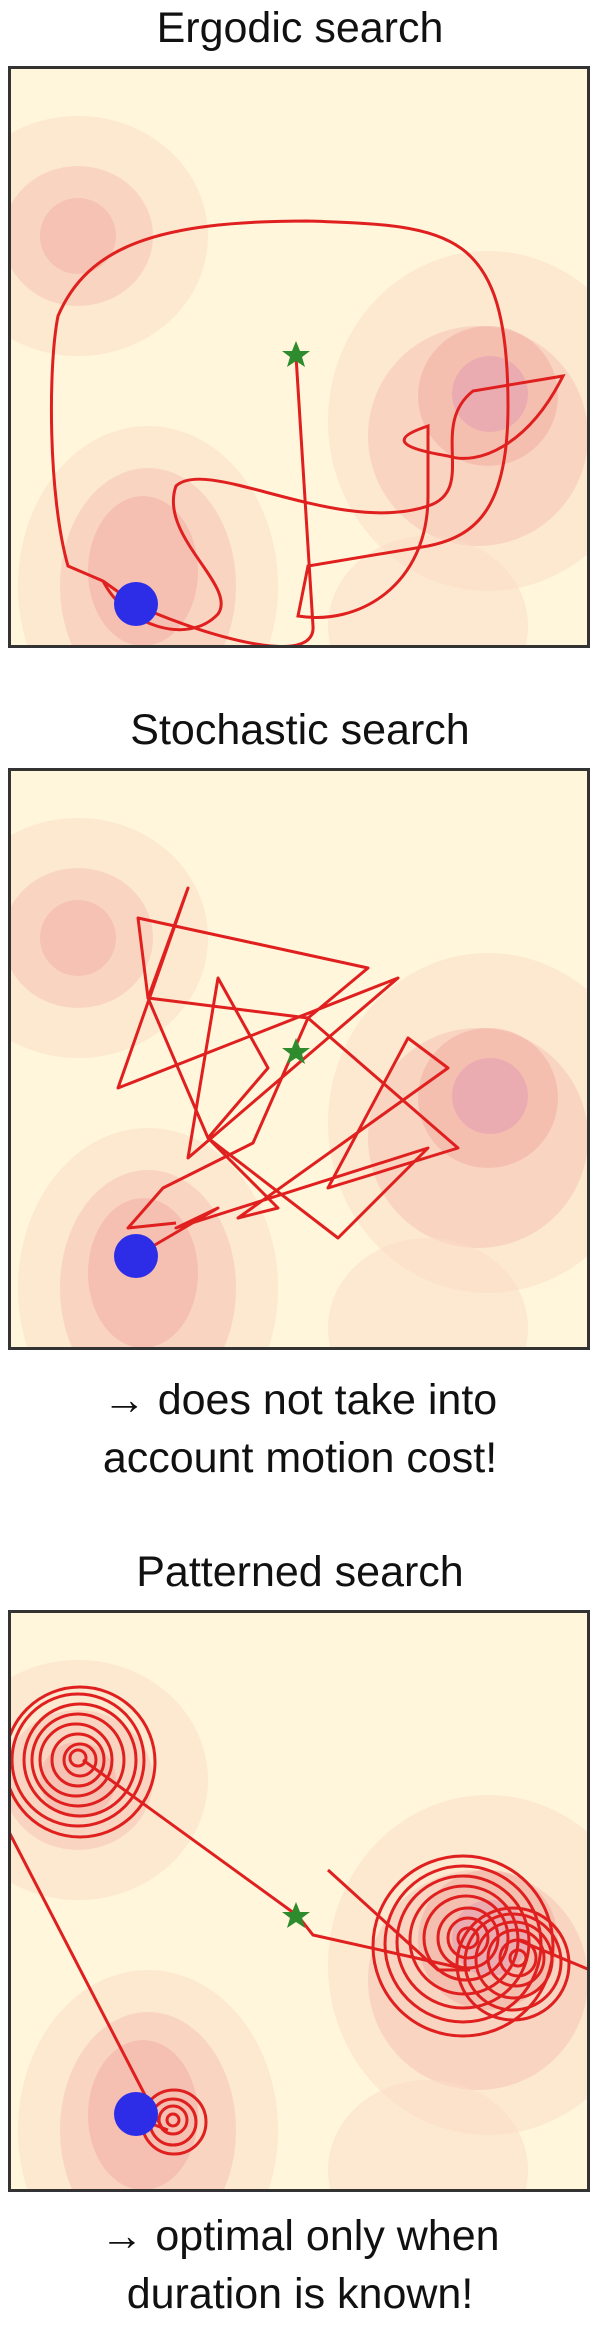 The image size is (600, 2342). What do you see at coordinates (300, 1400) in the screenshot?
I see `note-line-1: → does not take into` at bounding box center [300, 1400].